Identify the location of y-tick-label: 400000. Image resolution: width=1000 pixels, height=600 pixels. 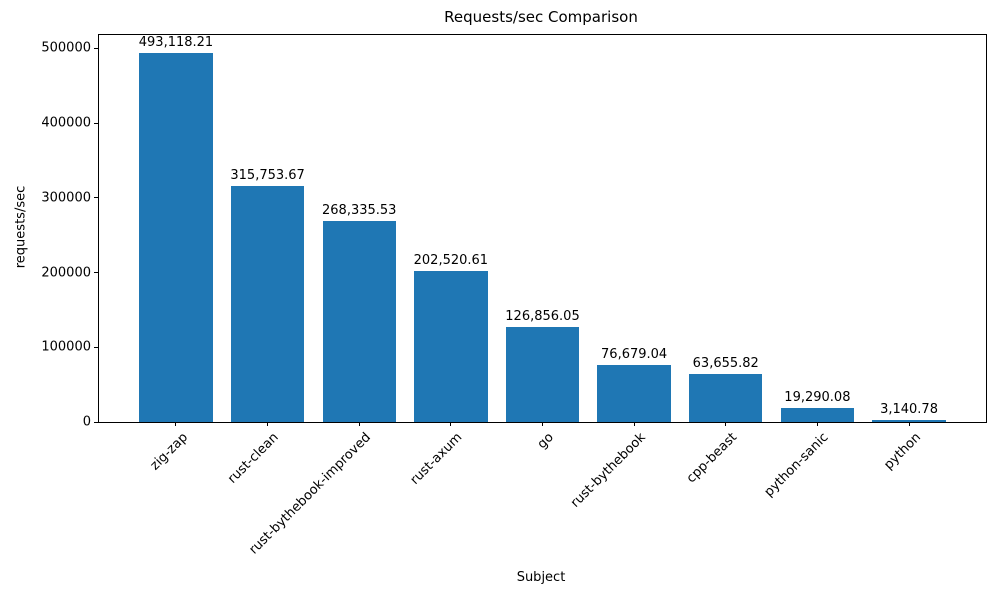
(66, 123).